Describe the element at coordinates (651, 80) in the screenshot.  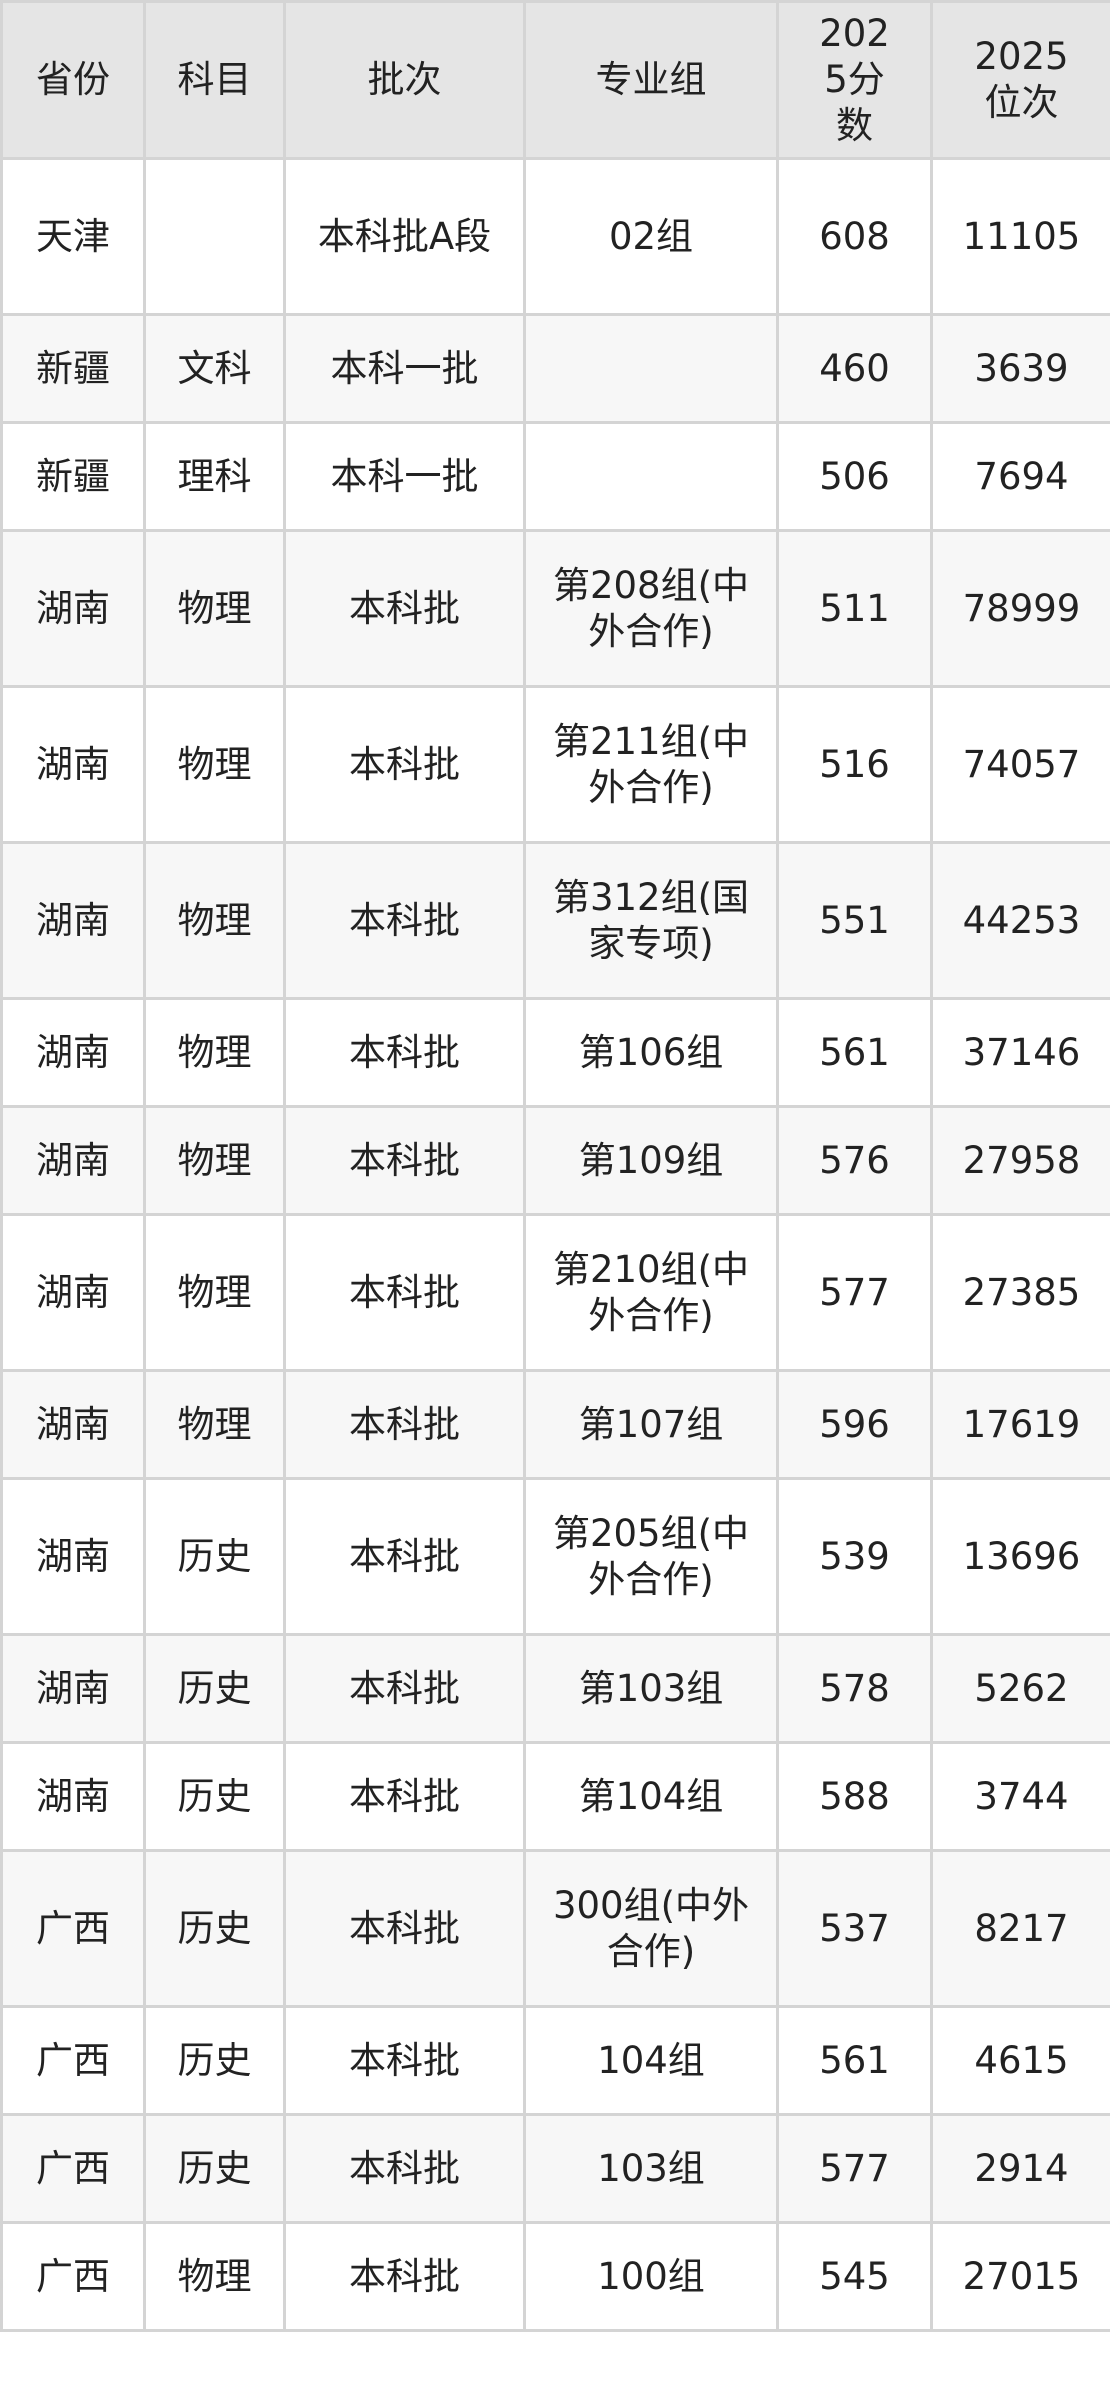
I see `header-group: 专业组` at that location.